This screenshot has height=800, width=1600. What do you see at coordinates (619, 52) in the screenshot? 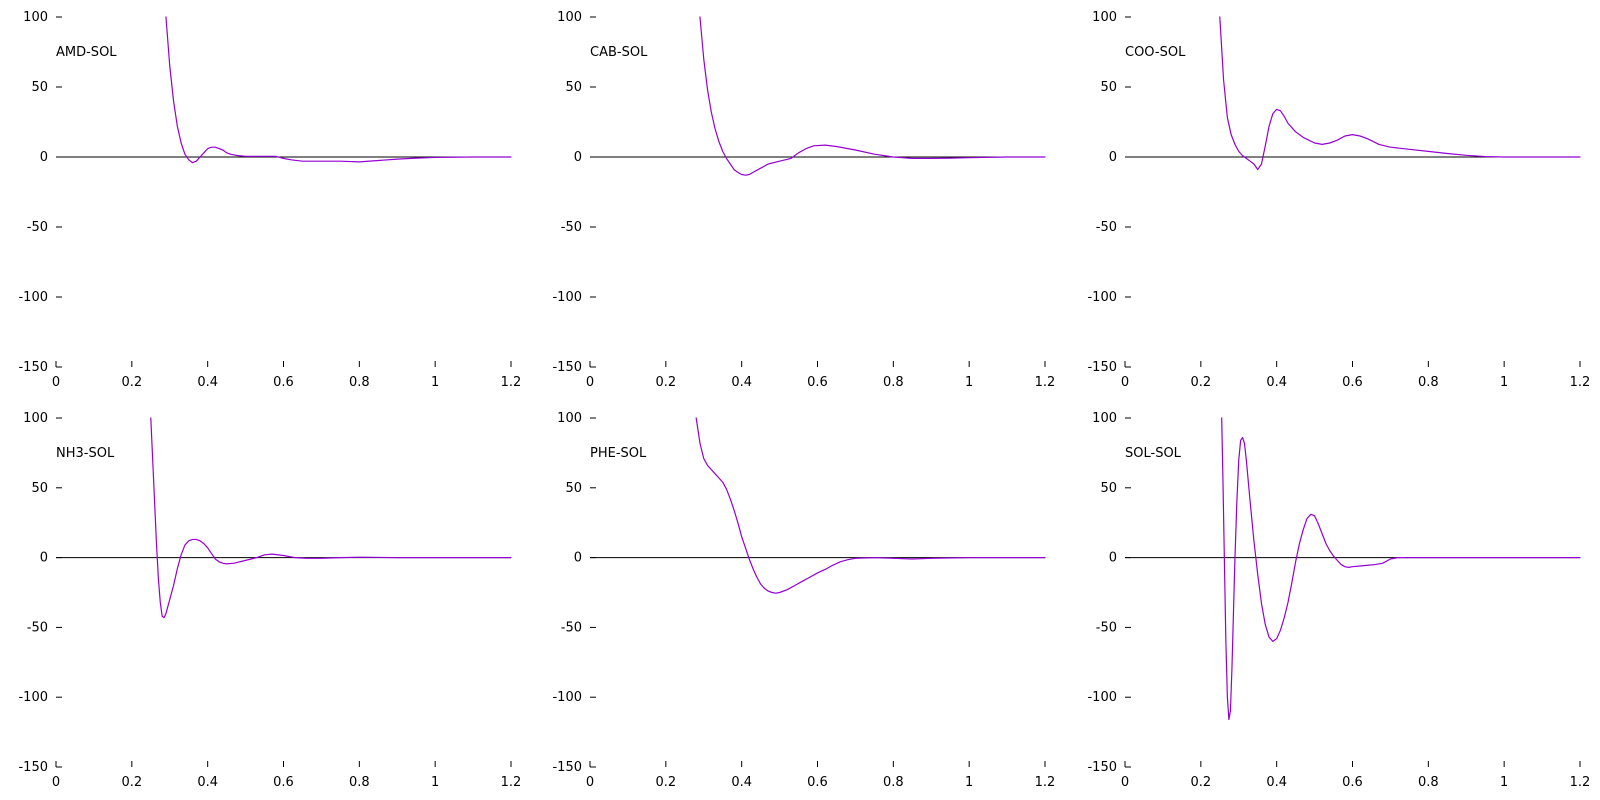
I see `panel-title: CAB-SOL` at bounding box center [619, 52].